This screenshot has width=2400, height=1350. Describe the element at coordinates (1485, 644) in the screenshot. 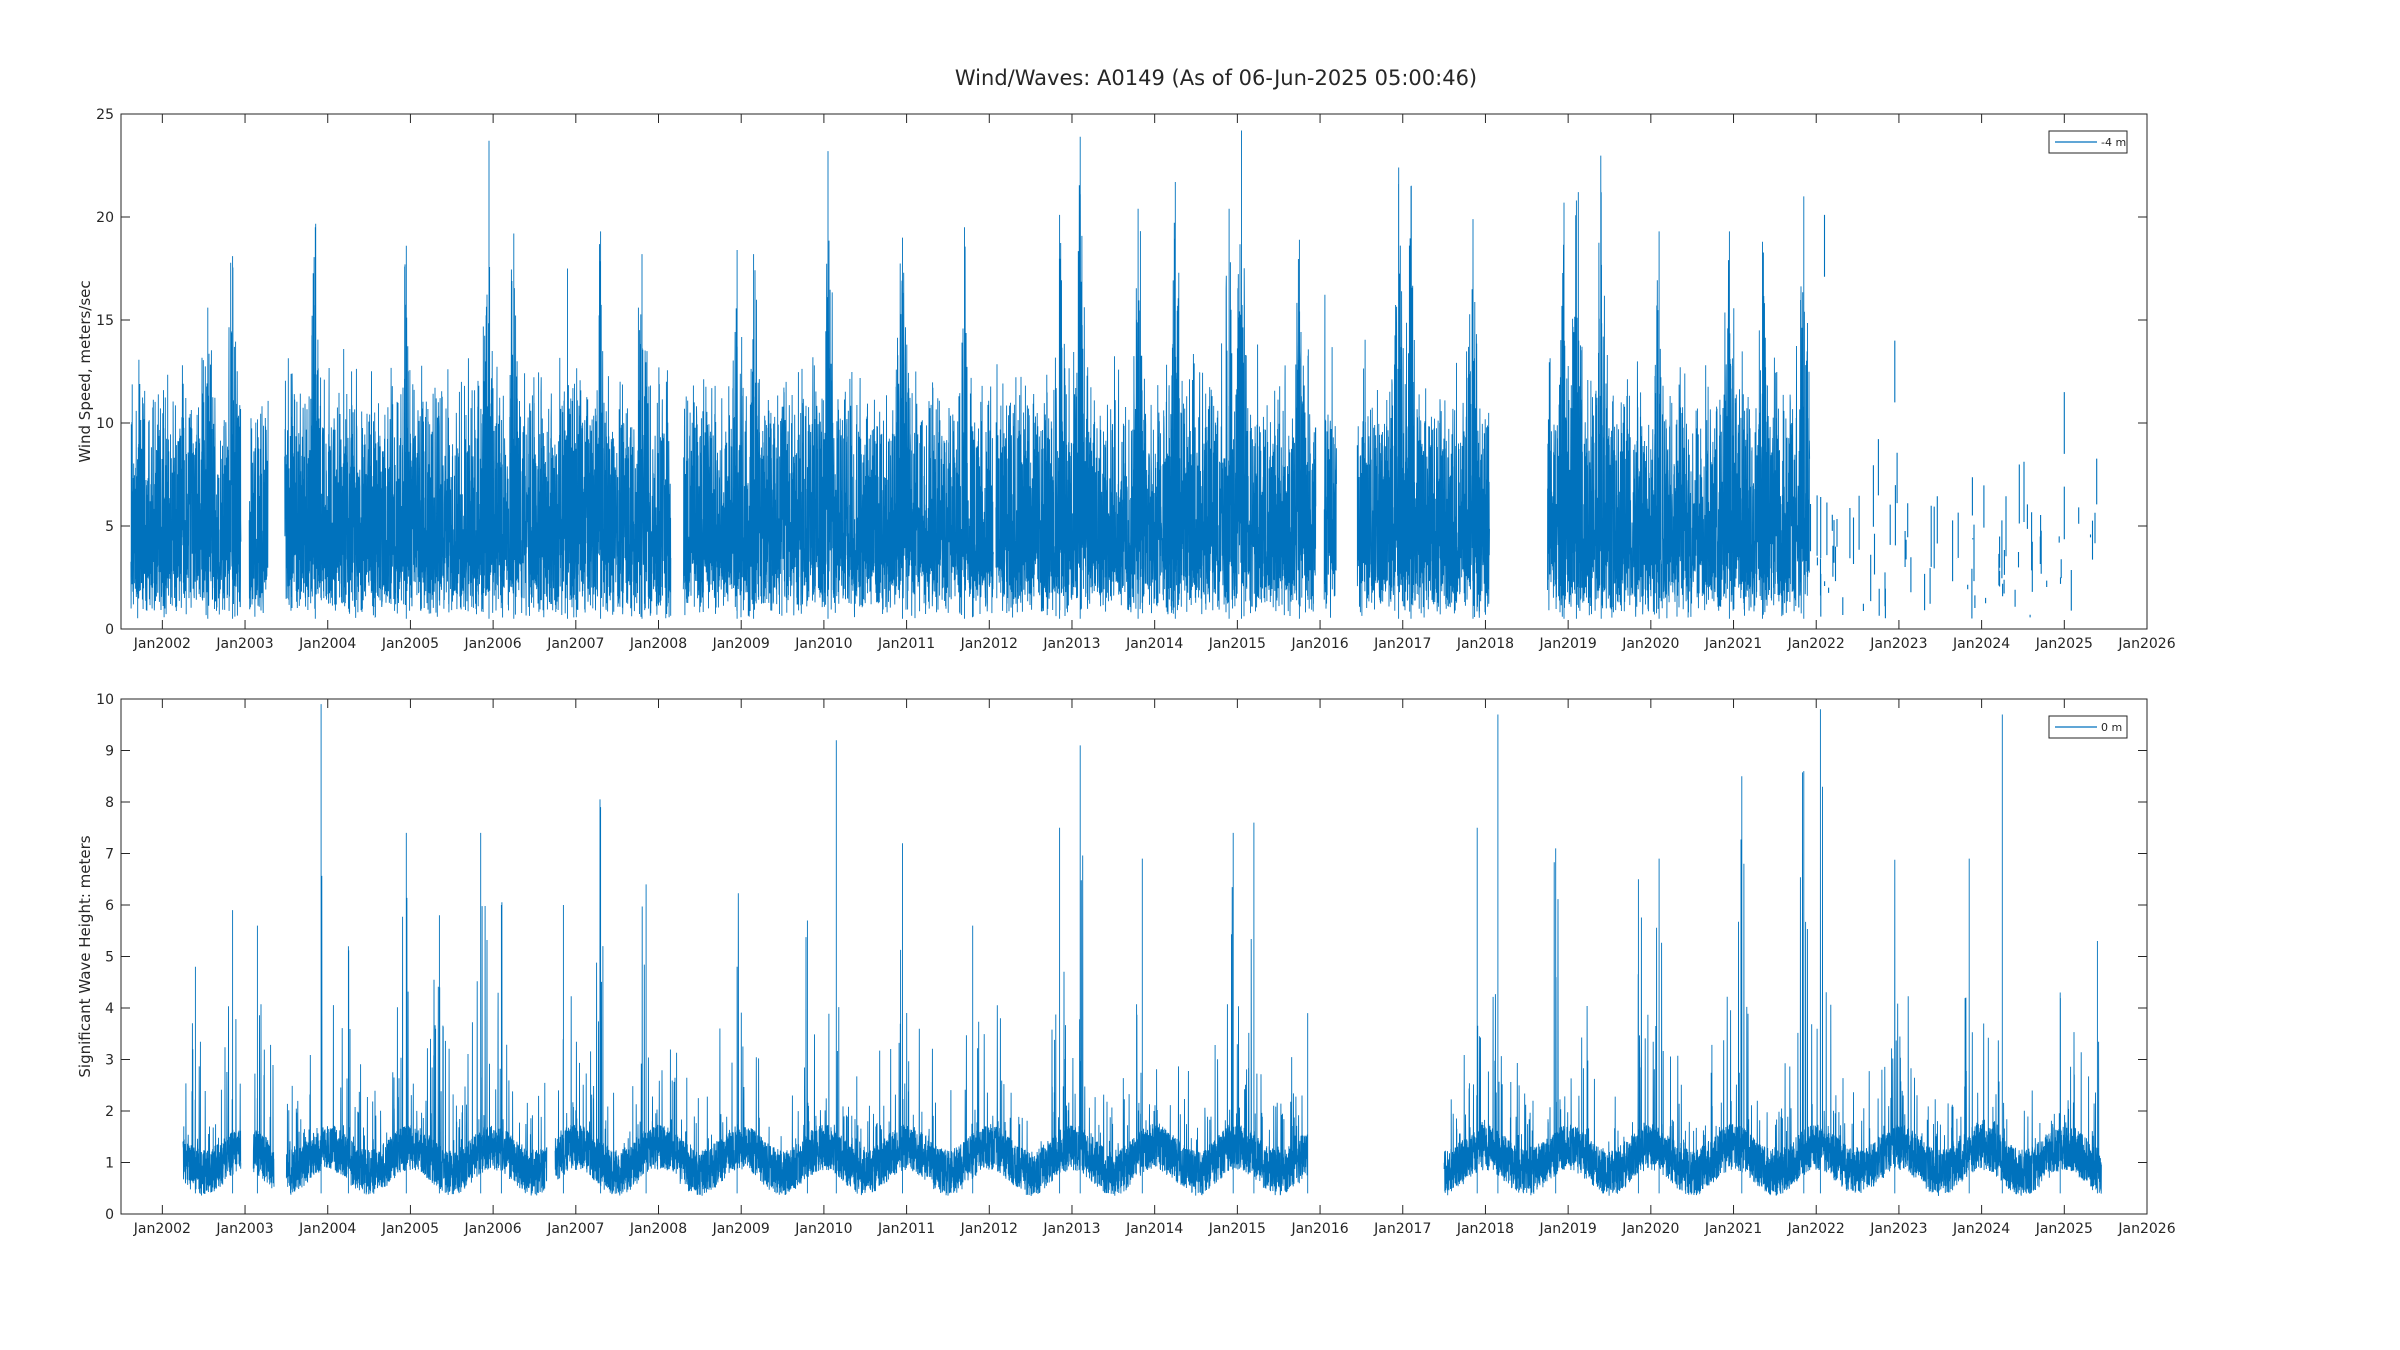

I see `wind-speed-xtick-label: Jan2018` at that location.